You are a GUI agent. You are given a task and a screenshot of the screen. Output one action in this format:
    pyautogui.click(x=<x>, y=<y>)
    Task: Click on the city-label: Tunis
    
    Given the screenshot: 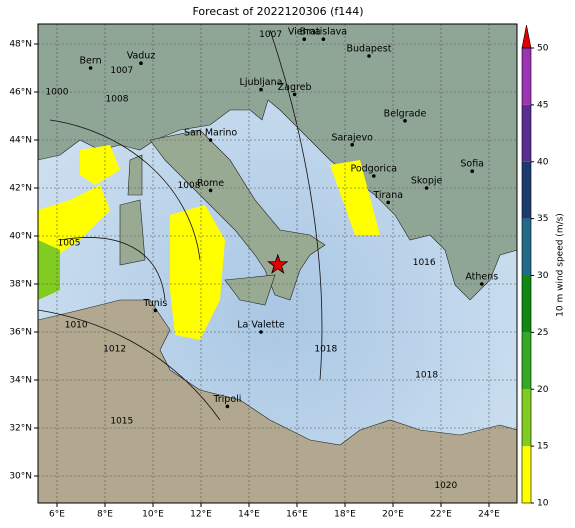 What is the action you would take?
    pyautogui.click(x=154, y=303)
    